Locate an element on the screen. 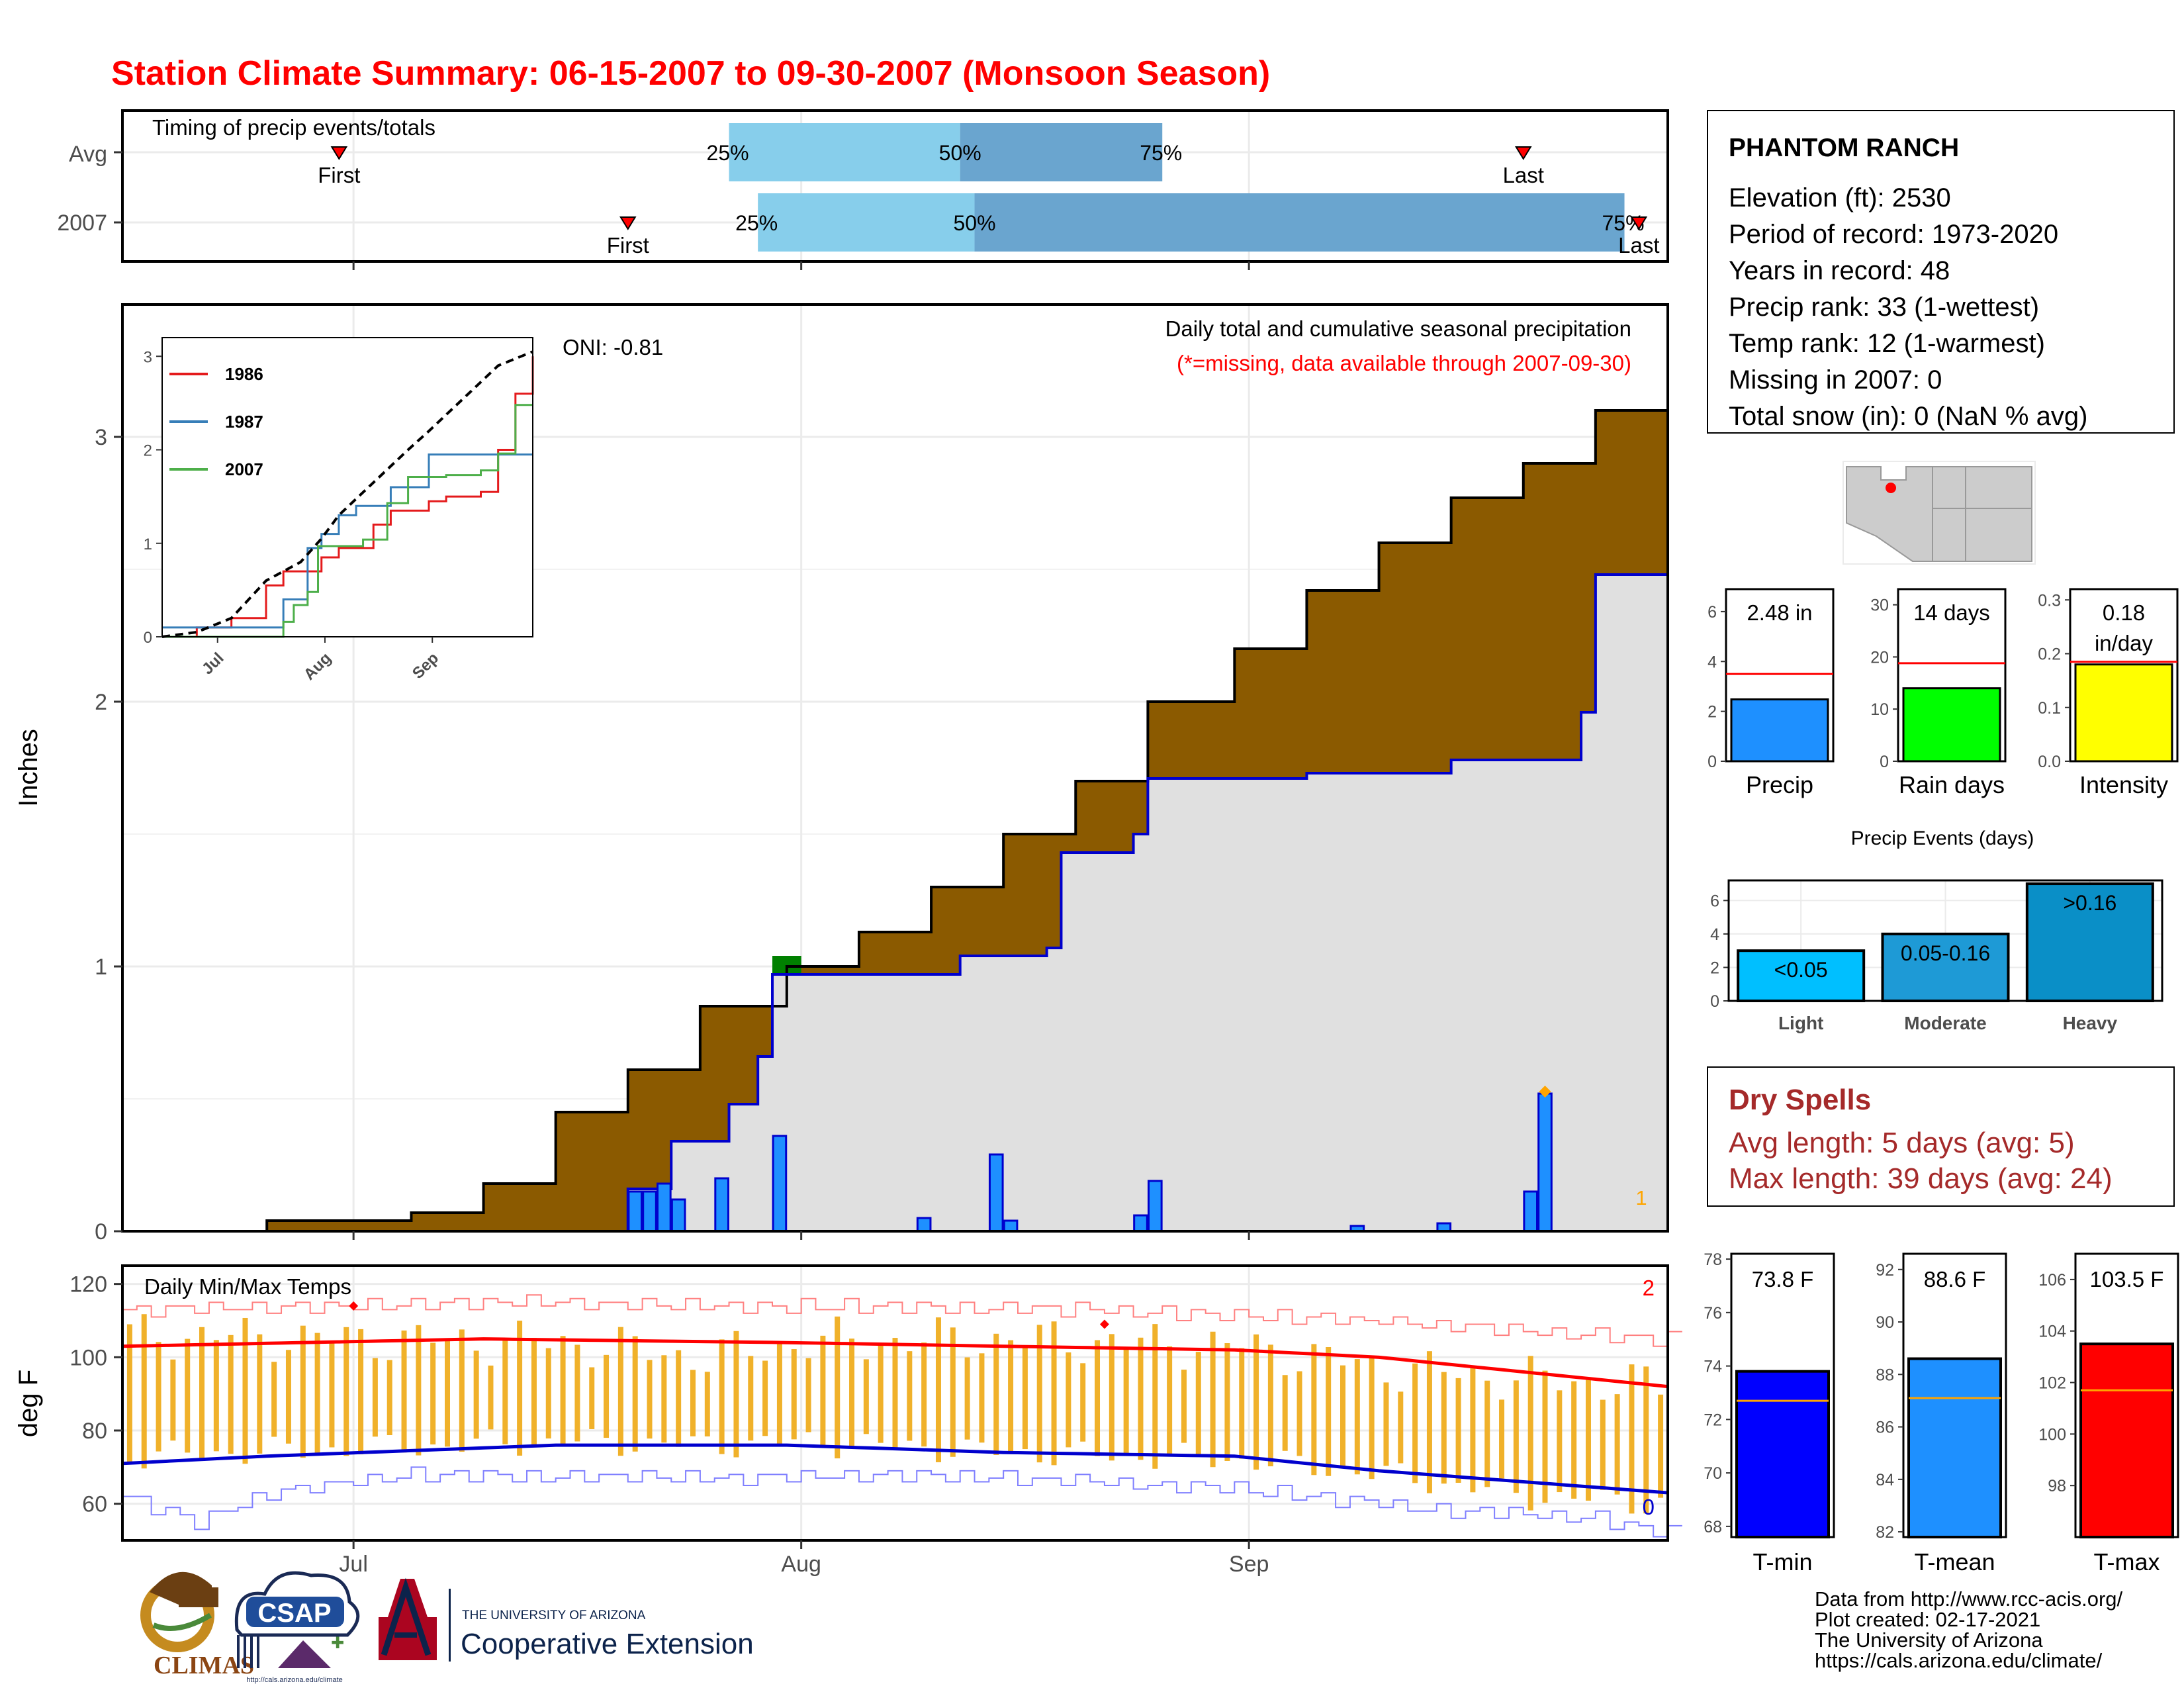 This screenshot has width=2184, height=1688. stat-chart-y-tick-label: 102 is located at coordinates (2052, 1383).